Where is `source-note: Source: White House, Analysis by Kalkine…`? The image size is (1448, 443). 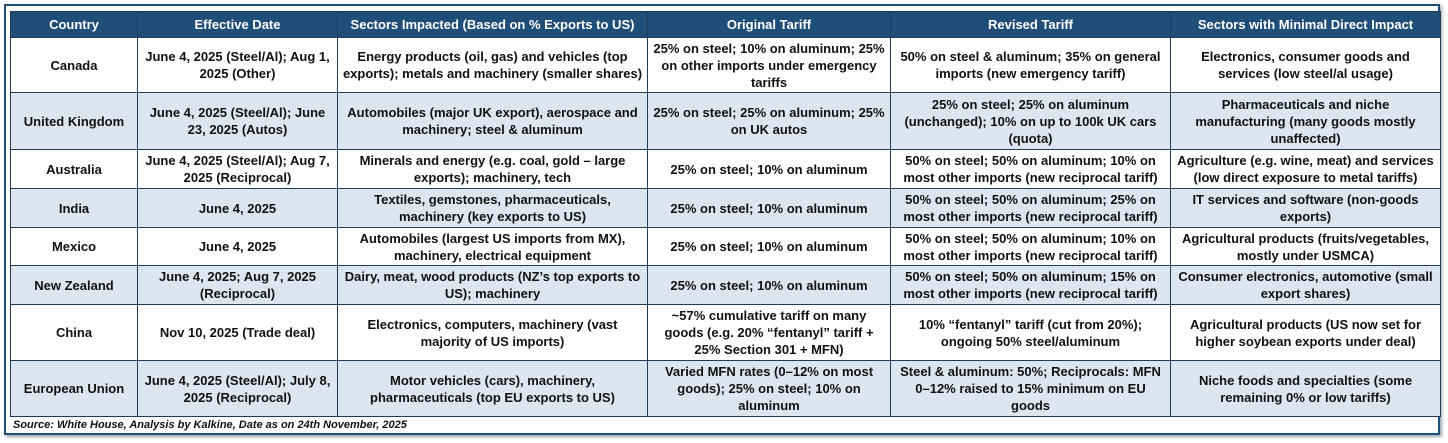 source-note: Source: White House, Analysis by Kalkine… is located at coordinates (210, 425).